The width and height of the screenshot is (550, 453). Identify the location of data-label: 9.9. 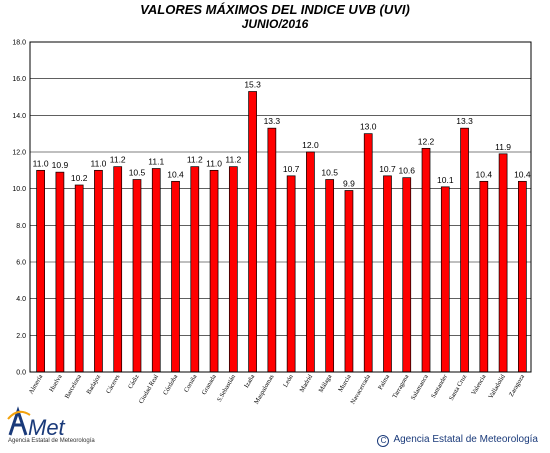
(349, 184).